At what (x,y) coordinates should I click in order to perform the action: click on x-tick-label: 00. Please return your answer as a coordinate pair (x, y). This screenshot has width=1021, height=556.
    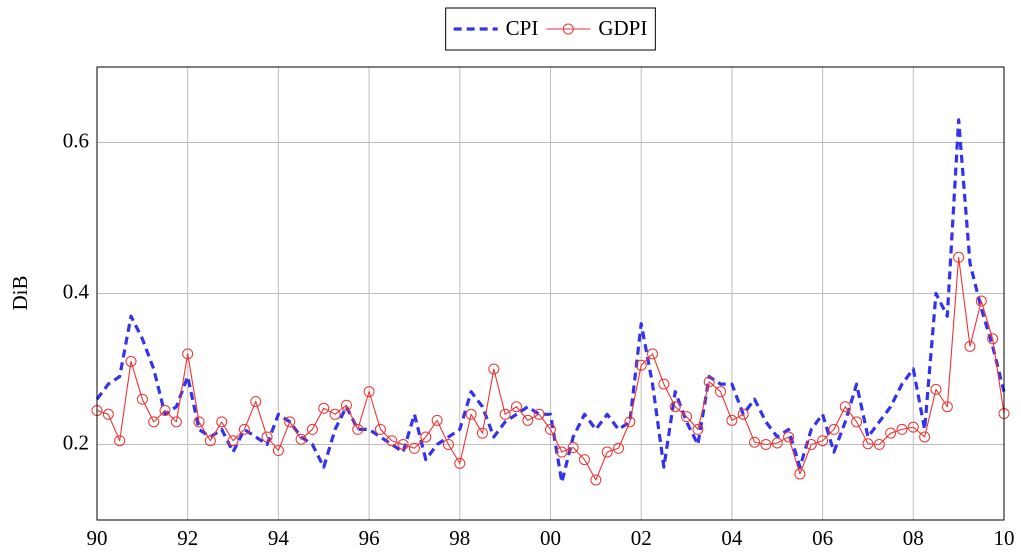
    Looking at the image, I should click on (550, 538).